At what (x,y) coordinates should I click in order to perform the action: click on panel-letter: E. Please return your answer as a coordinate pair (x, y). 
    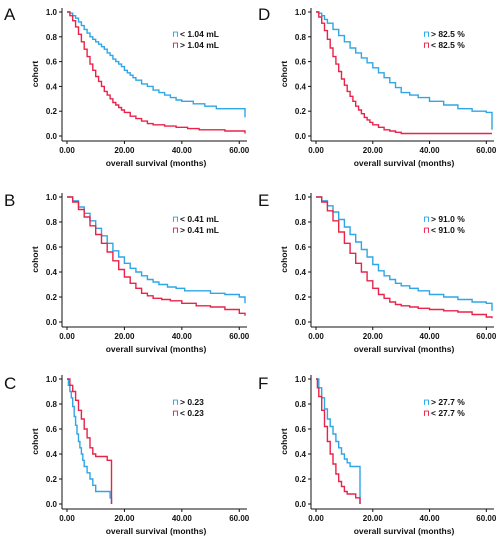
    Looking at the image, I should click on (263, 200).